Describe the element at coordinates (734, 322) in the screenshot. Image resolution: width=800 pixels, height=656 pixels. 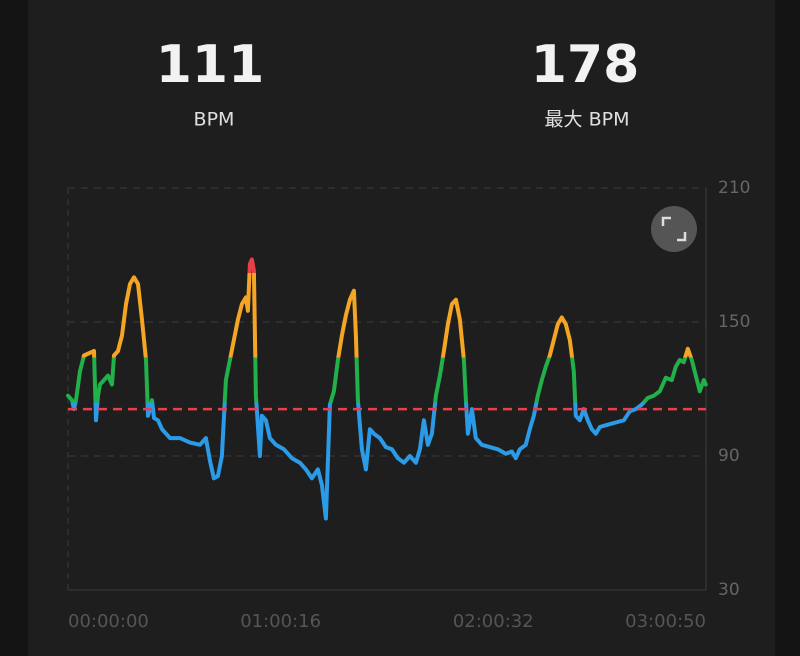
I see `y-tick-label: 150` at that location.